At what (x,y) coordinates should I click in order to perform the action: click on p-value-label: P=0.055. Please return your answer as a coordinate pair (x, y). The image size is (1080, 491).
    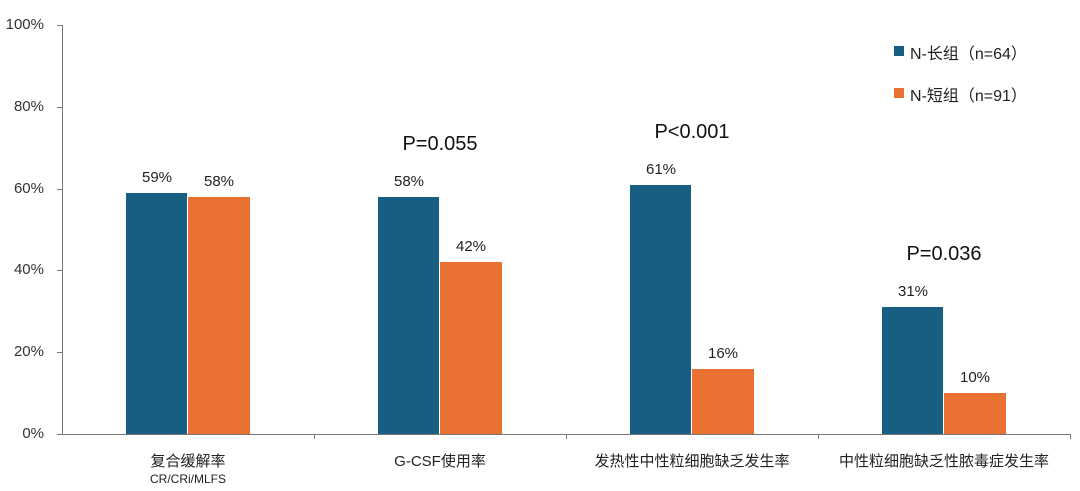
    Looking at the image, I should click on (440, 143).